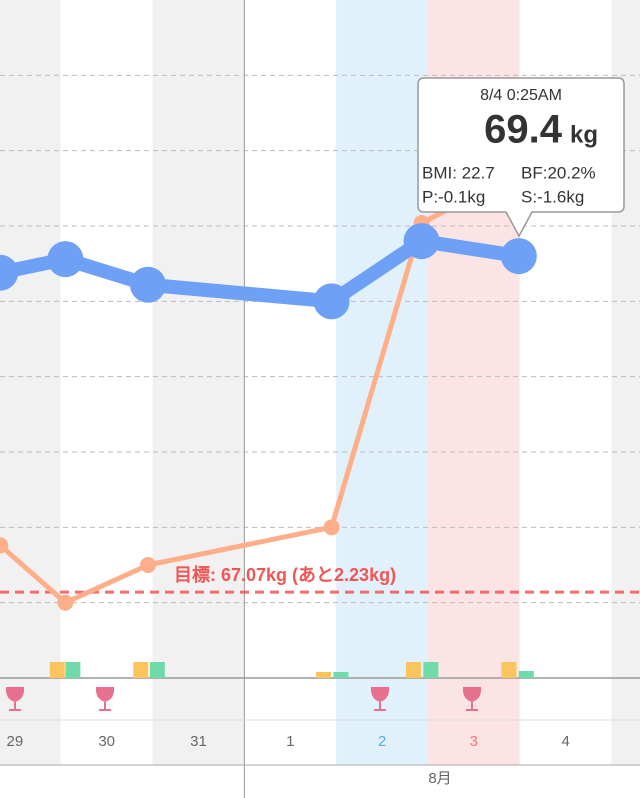  What do you see at coordinates (285, 574) in the screenshot?
I see `target-label: 目標: 67.07kg (あと2.23kg)` at bounding box center [285, 574].